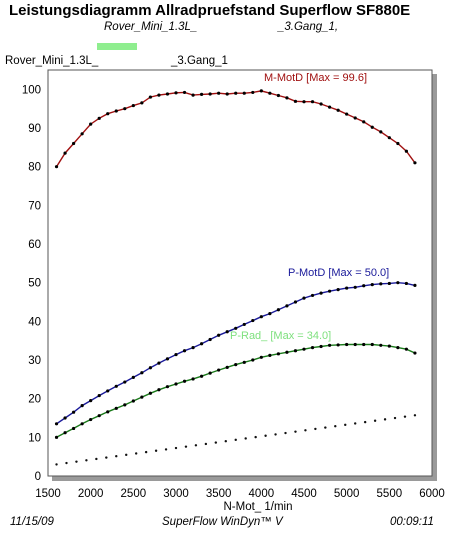  What do you see at coordinates (32, 522) in the screenshot?
I see `footer-date: 11/15/09` at bounding box center [32, 522].